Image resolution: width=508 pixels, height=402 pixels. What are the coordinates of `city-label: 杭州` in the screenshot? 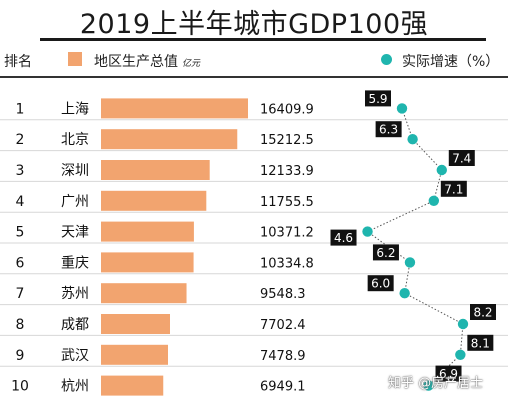 It's located at (75, 387).